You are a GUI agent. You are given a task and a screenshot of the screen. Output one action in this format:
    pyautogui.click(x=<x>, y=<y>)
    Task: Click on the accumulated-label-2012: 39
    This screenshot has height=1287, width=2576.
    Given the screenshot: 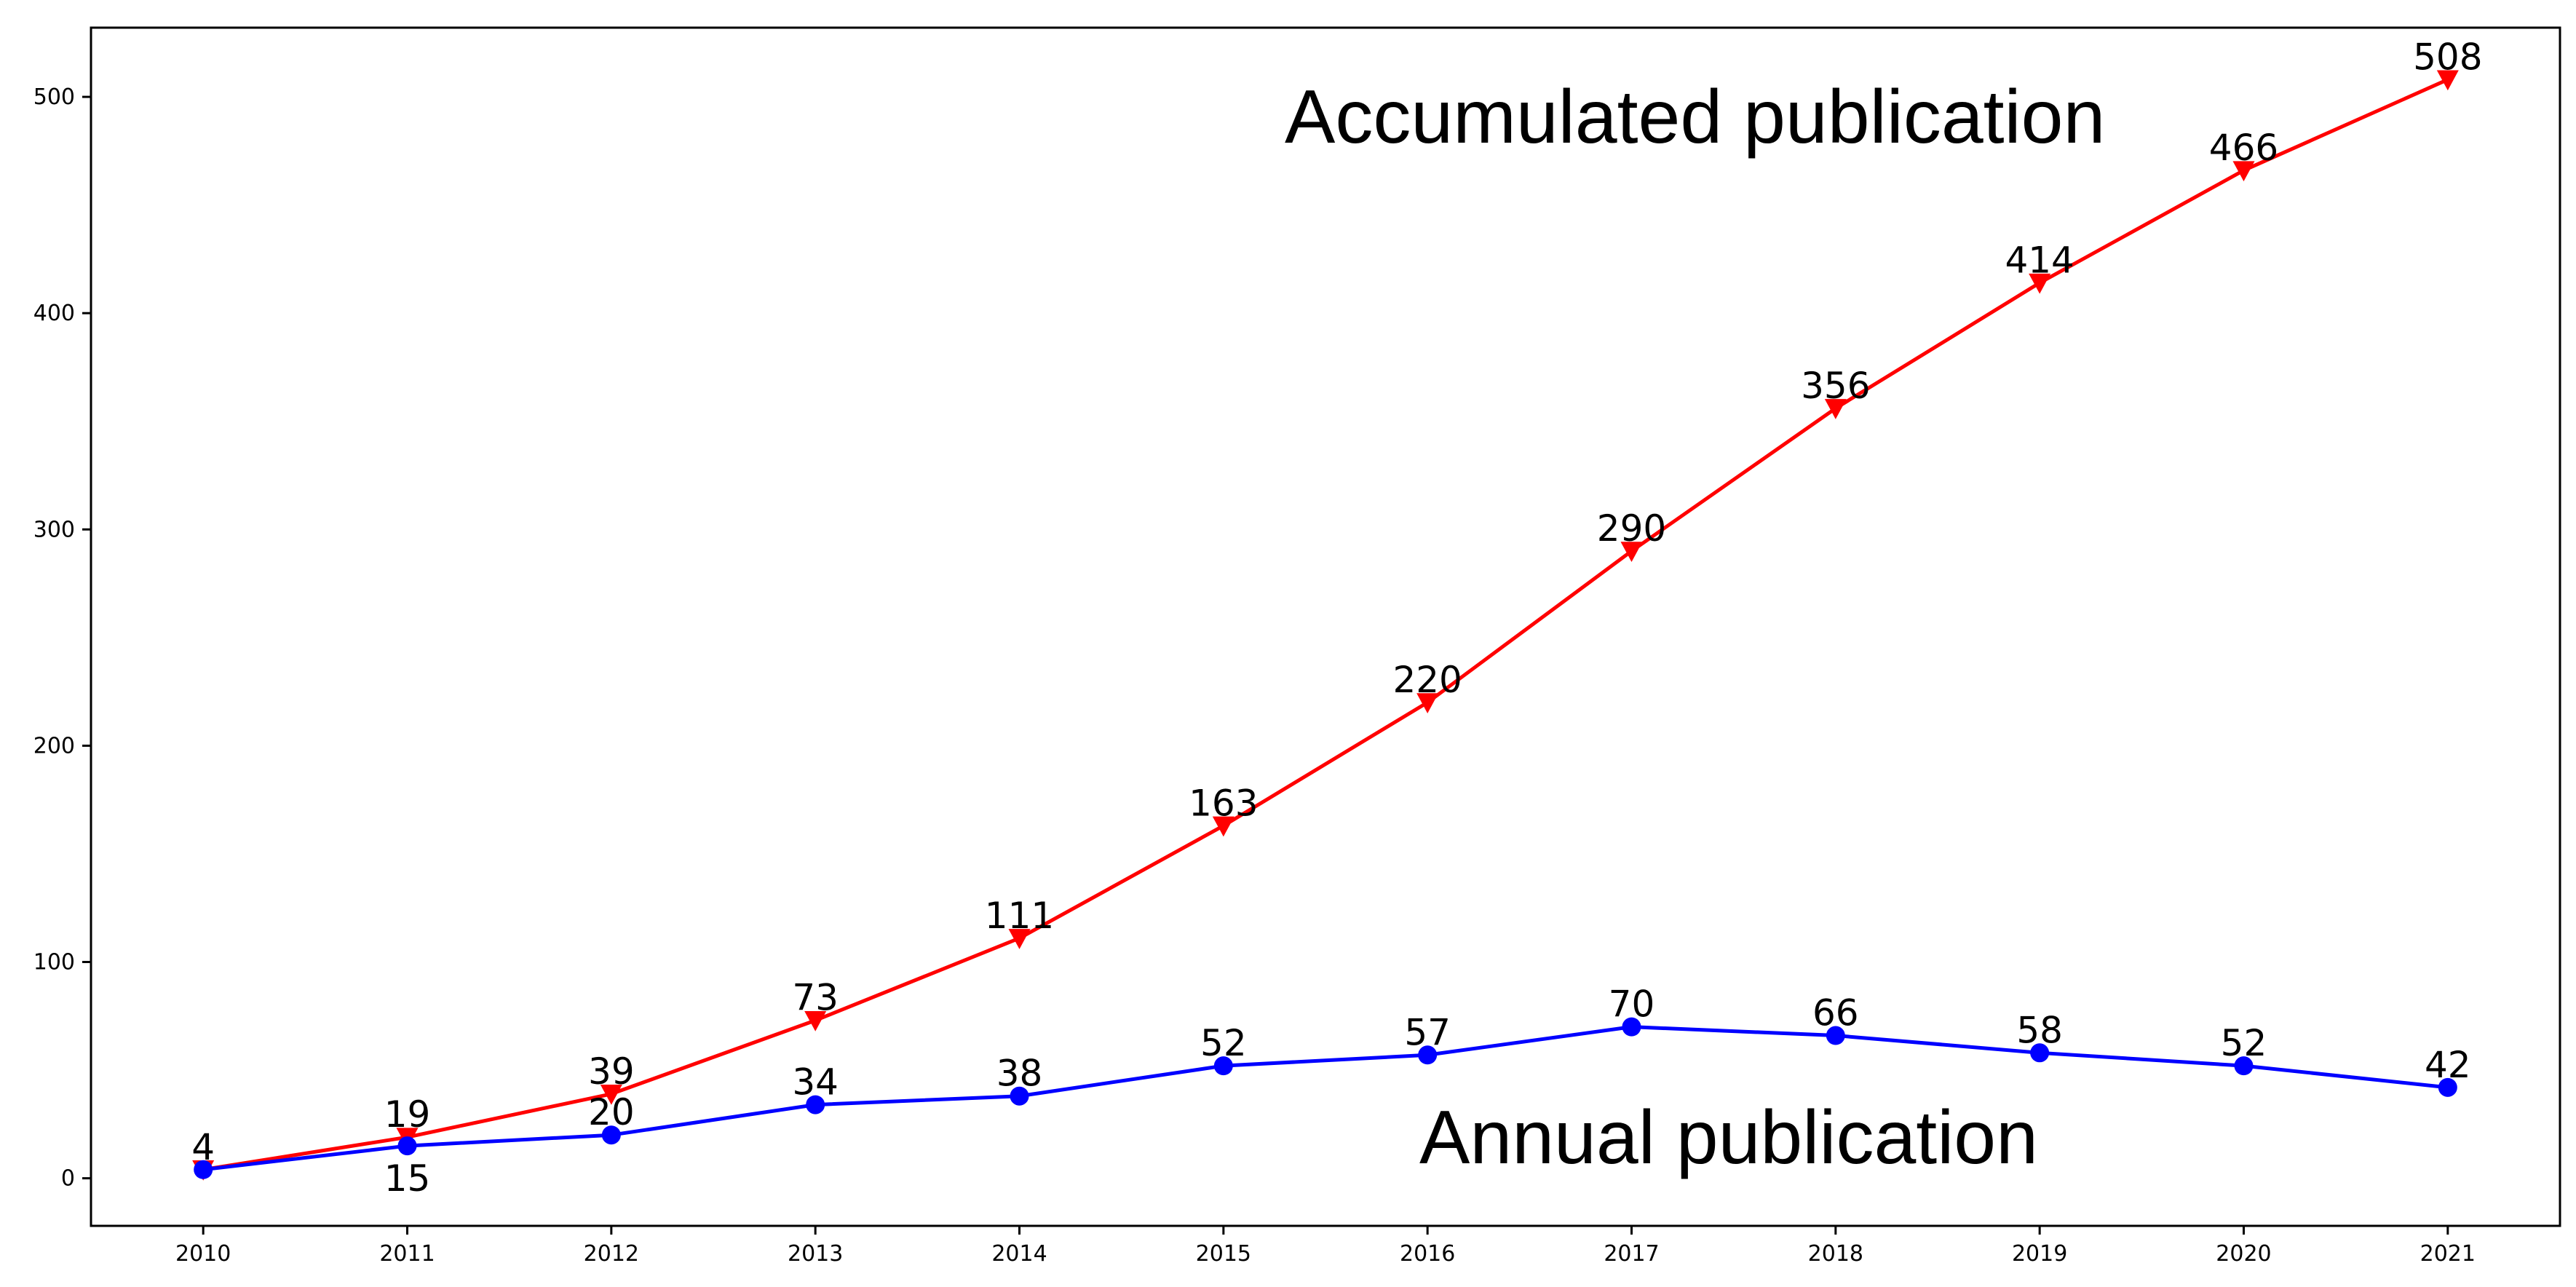 What is the action you would take?
    pyautogui.click(x=611, y=1071)
    